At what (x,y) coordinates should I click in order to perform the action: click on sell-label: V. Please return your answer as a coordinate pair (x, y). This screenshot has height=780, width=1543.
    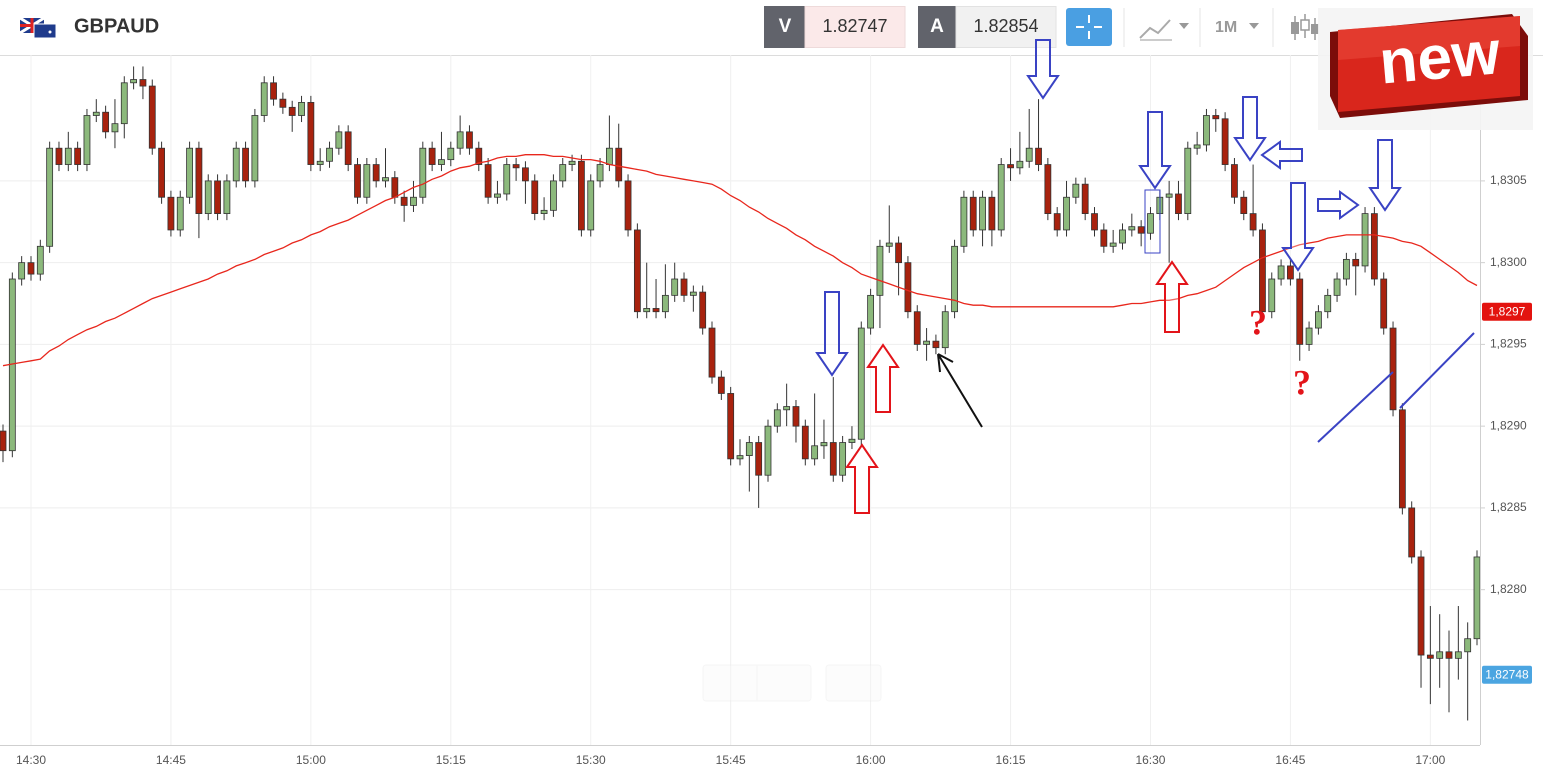
    Looking at the image, I should click on (785, 26).